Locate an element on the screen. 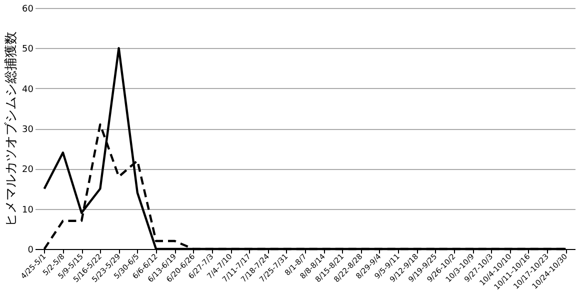  y-tick-label: 10 is located at coordinates (28, 210).